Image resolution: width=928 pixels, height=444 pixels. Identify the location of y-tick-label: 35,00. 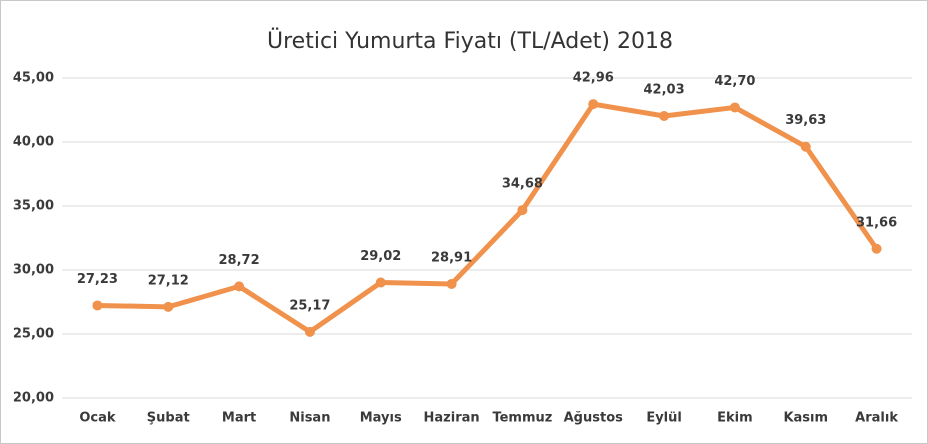
(33, 206).